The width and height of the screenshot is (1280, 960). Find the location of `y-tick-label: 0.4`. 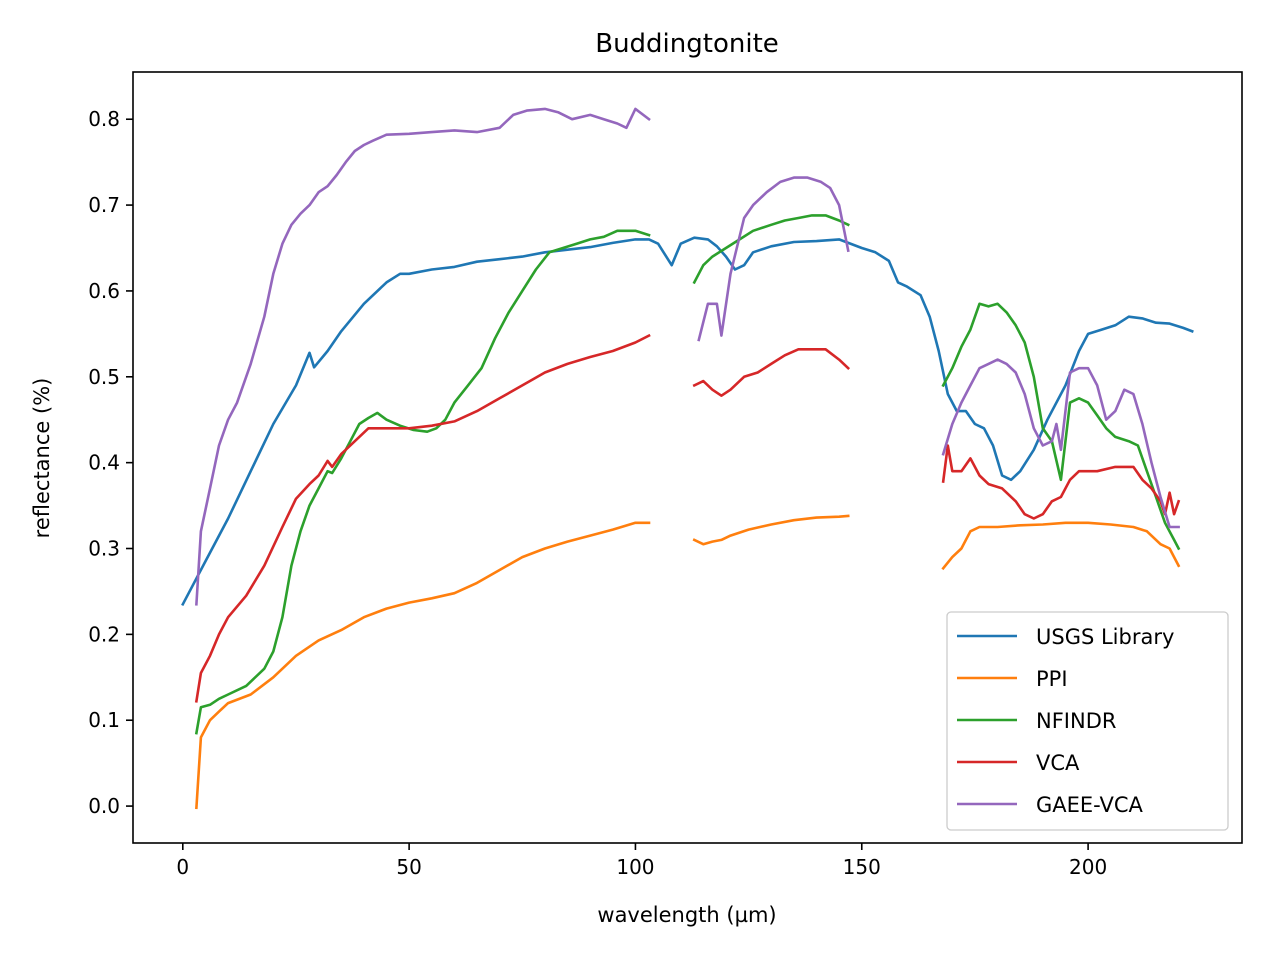

y-tick-label: 0.4 is located at coordinates (104, 463).